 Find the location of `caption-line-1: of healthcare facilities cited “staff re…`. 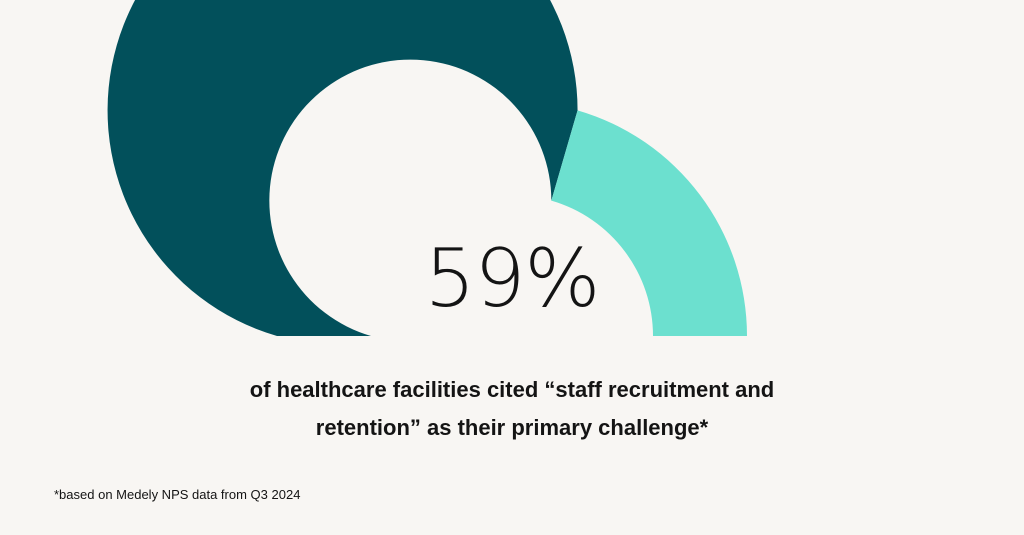

caption-line-1: of healthcare facilities cited “staff re… is located at coordinates (512, 389).